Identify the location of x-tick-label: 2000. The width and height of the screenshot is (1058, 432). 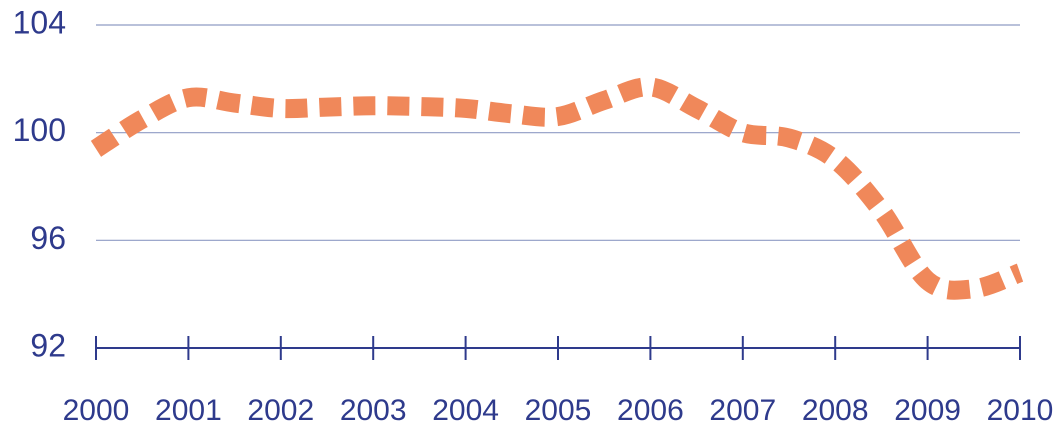
(96, 410).